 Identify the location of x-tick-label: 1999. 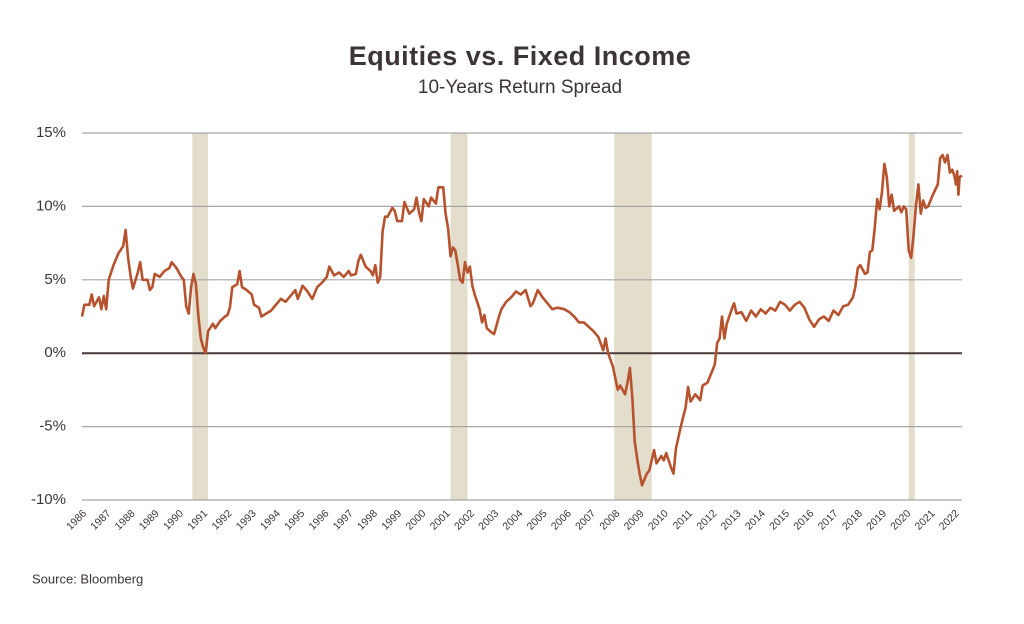
(391, 519).